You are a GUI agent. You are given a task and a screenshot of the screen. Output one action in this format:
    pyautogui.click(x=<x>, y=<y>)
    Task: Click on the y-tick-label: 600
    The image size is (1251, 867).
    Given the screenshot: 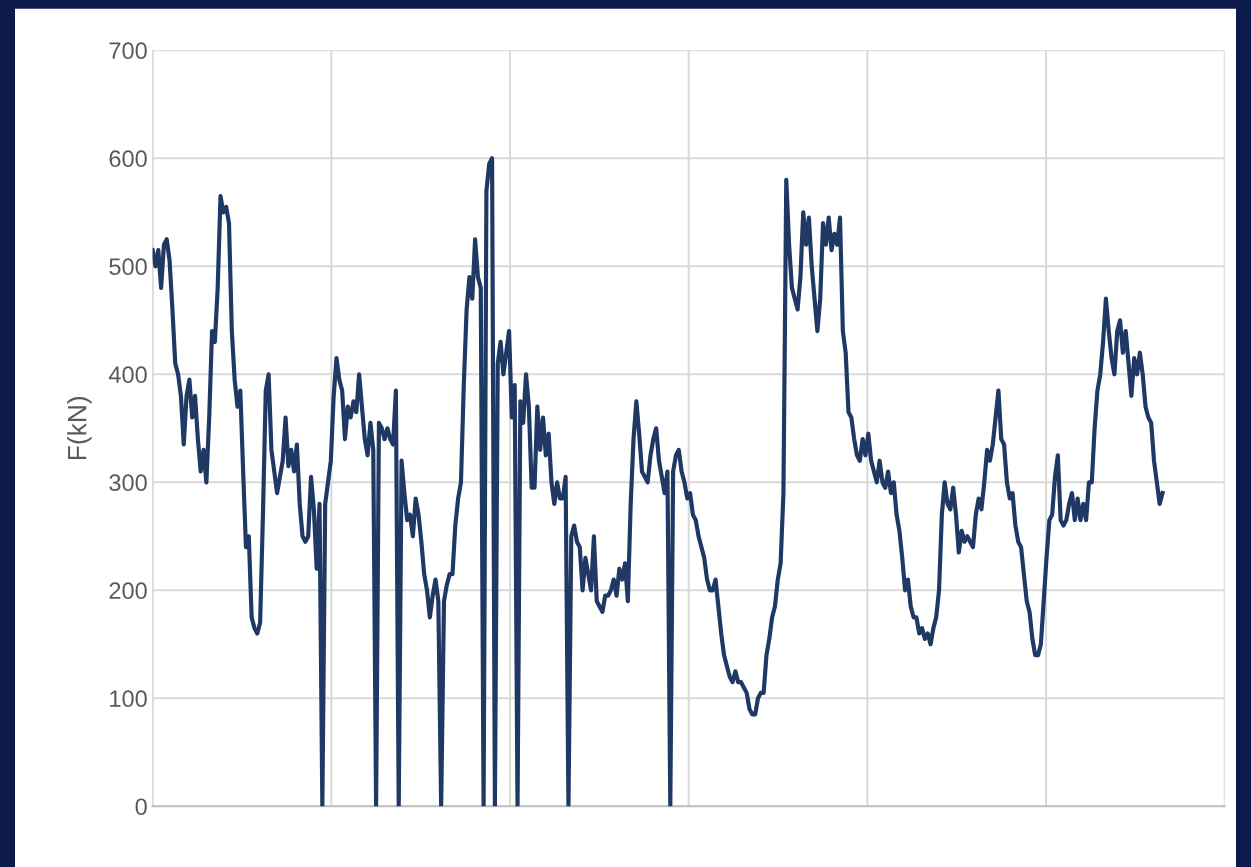 What is the action you would take?
    pyautogui.click(x=128, y=159)
    